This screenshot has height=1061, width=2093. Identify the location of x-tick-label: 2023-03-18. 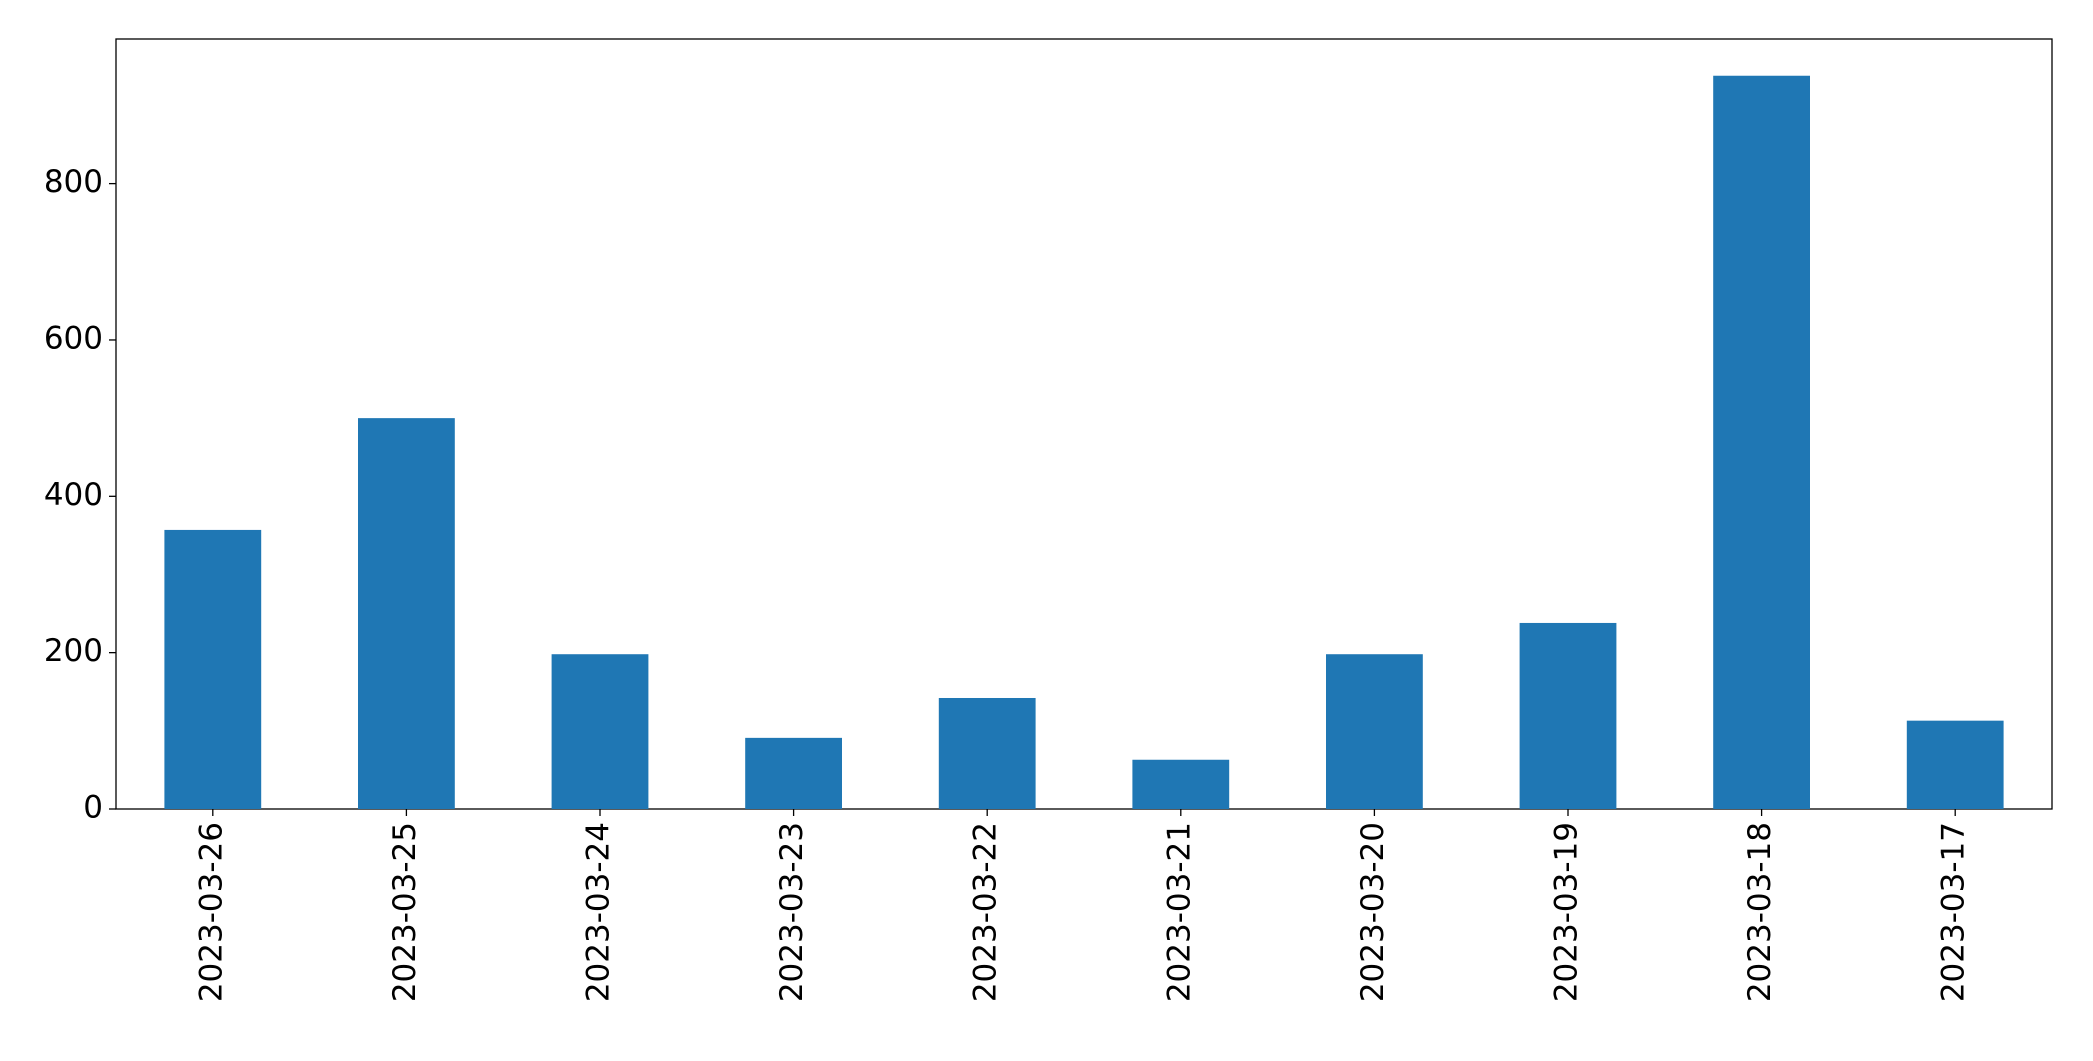
(1760, 912).